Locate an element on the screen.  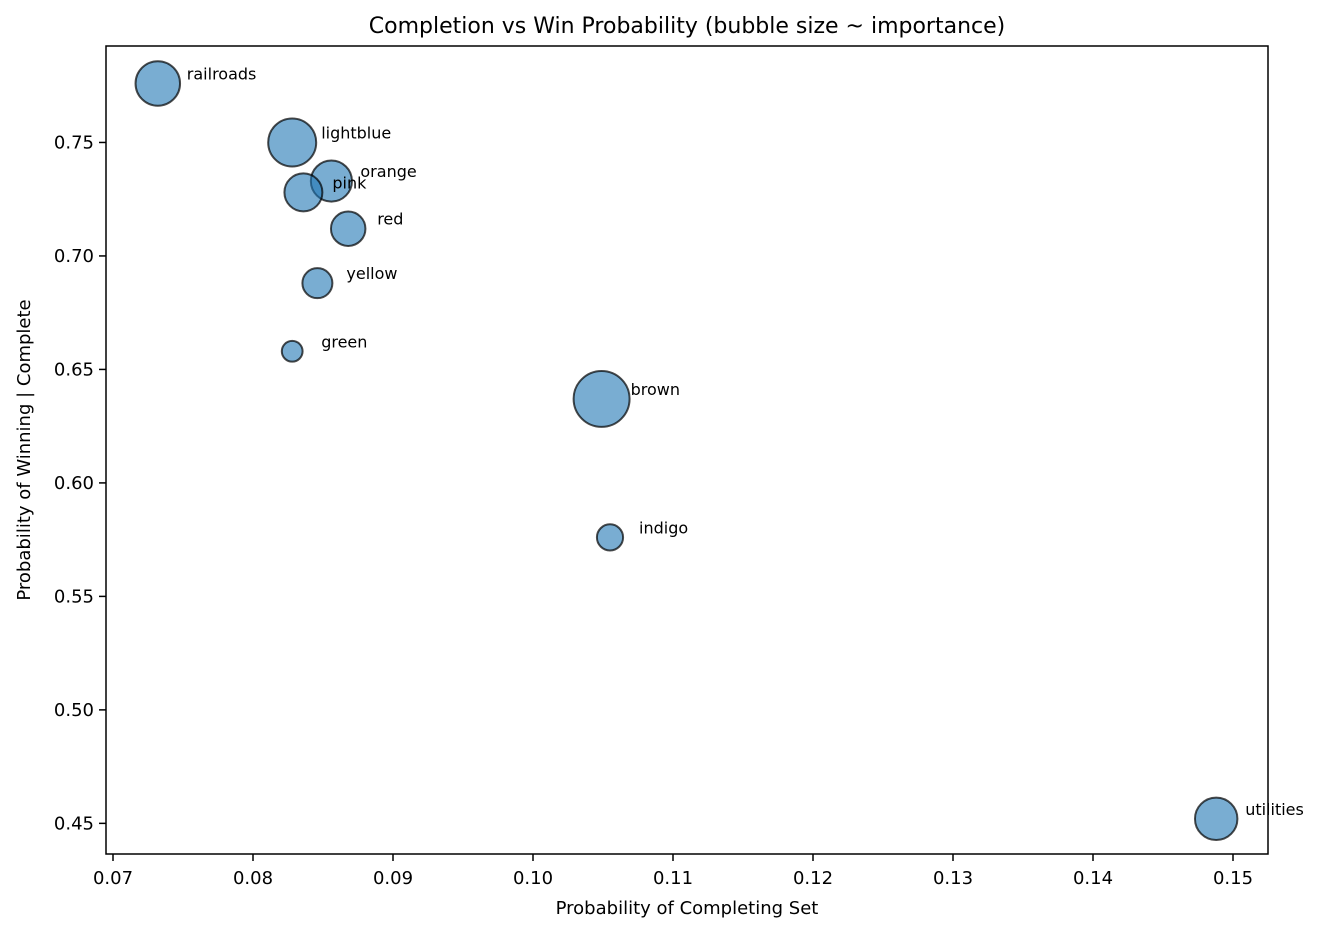
y-axis: 0.45 0.50 0.55 0.60 0.65 0.70 0.75 is located at coordinates (80, 483).